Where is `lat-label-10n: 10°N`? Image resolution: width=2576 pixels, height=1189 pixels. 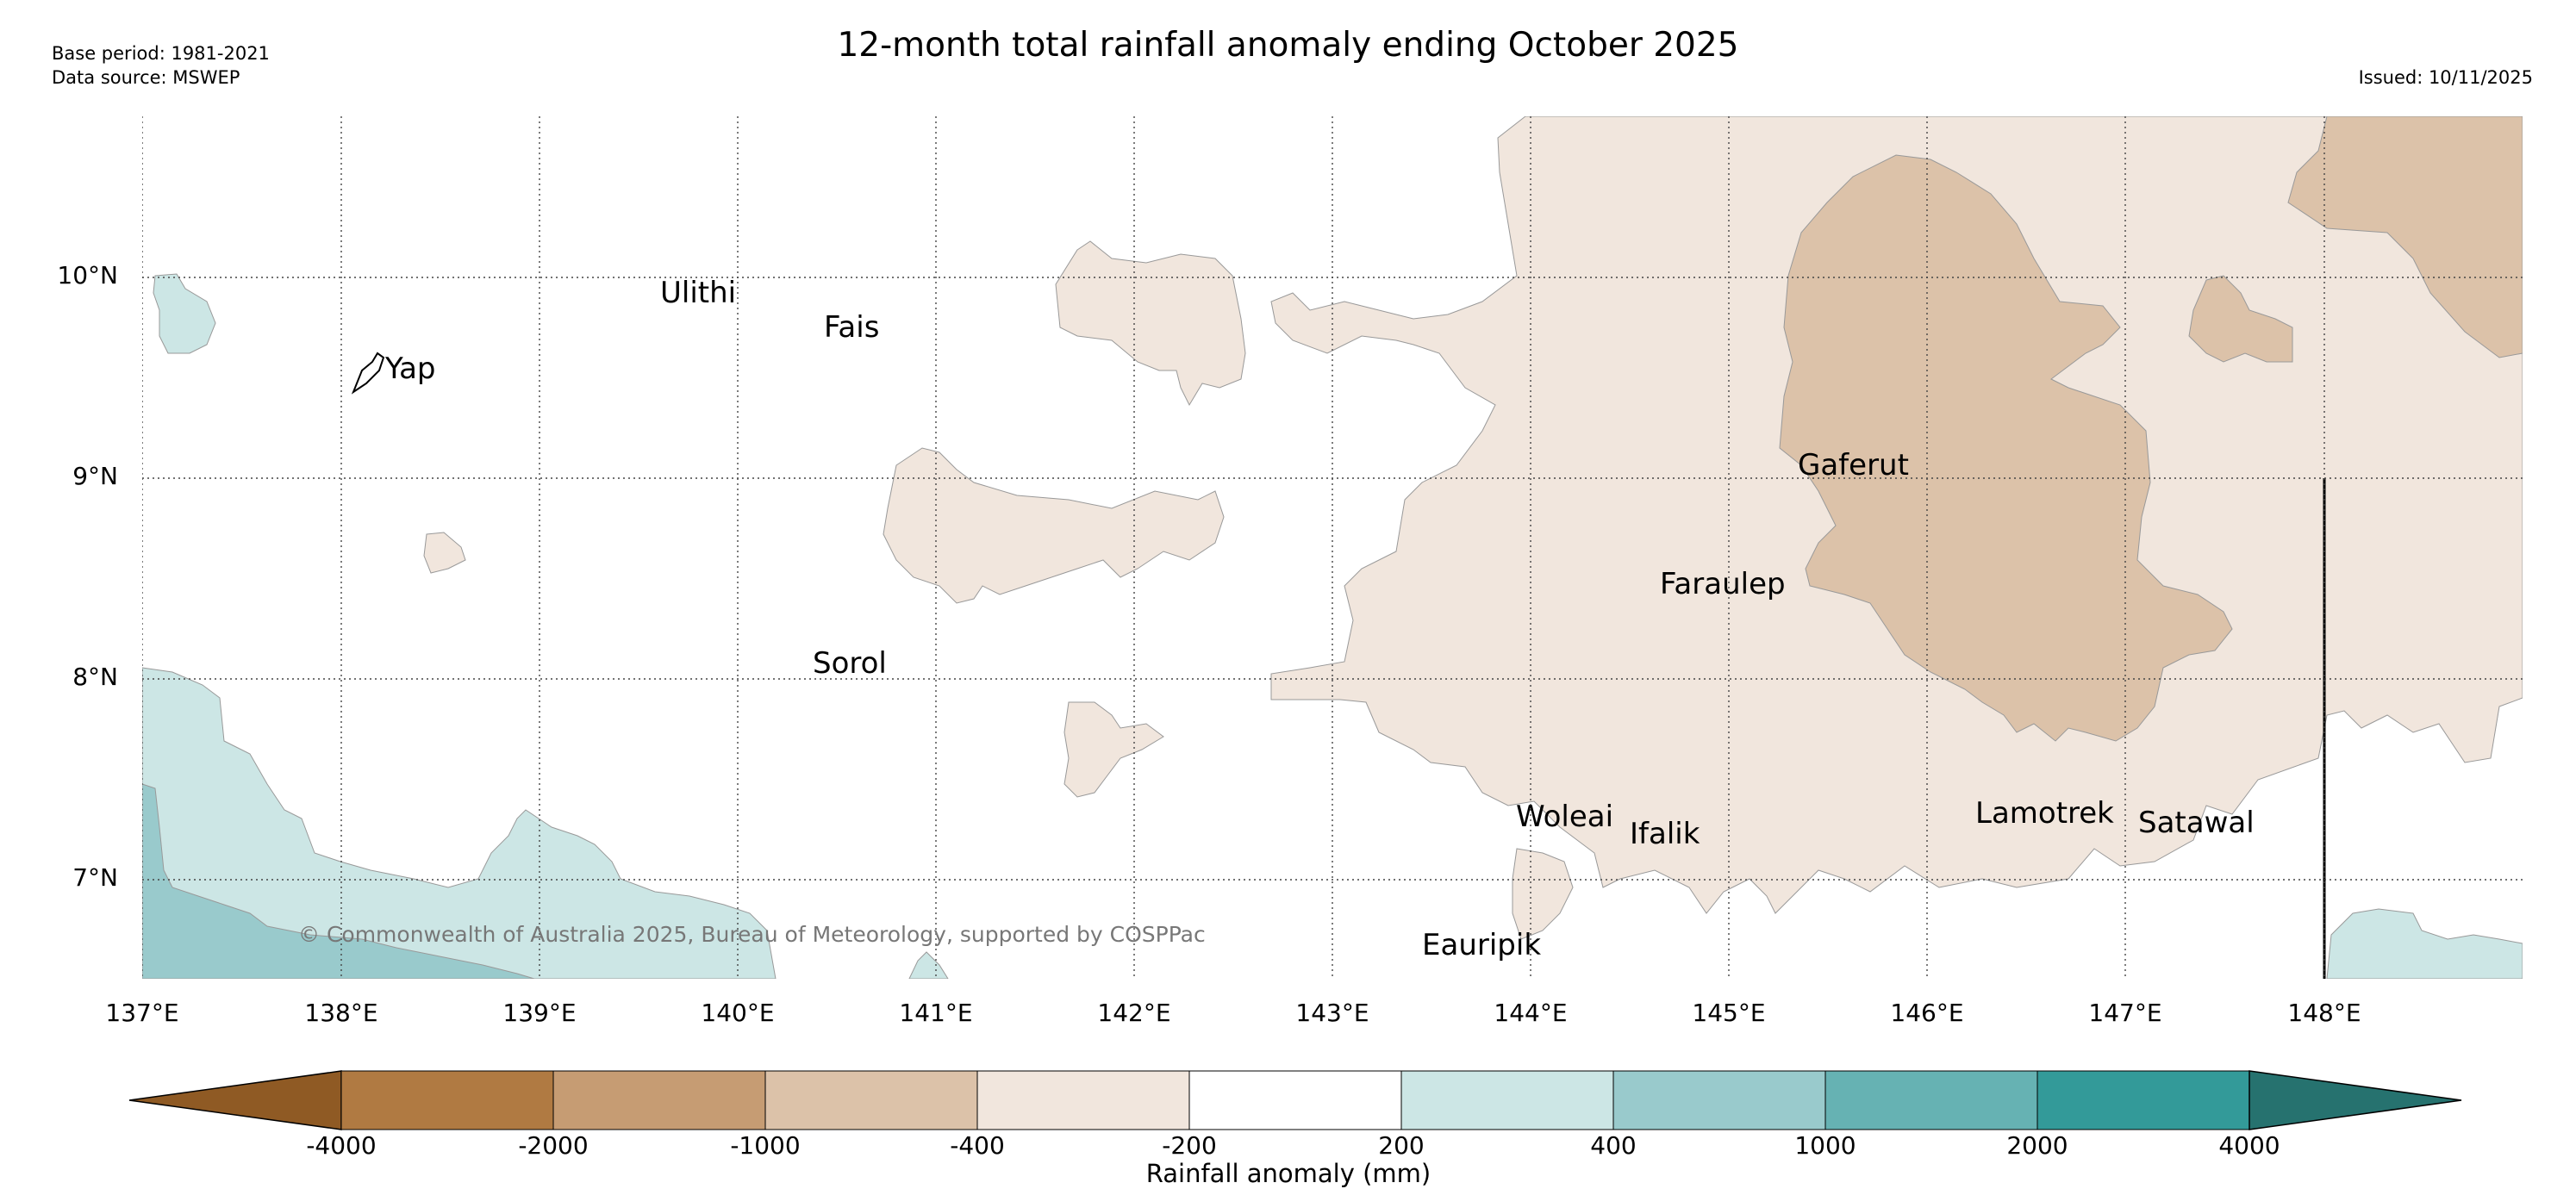
lat-label-10n: 10°N is located at coordinates (87, 275).